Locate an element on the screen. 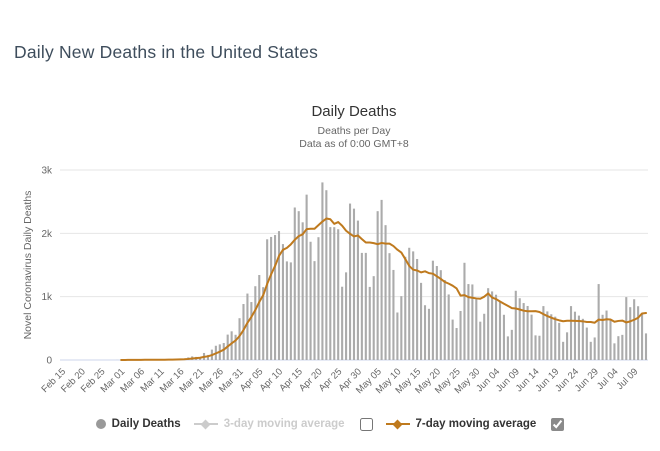 Image resolution: width=660 pixels, height=451 pixels. chart-subtitle-line1: Deaths per Day is located at coordinates (355, 131).